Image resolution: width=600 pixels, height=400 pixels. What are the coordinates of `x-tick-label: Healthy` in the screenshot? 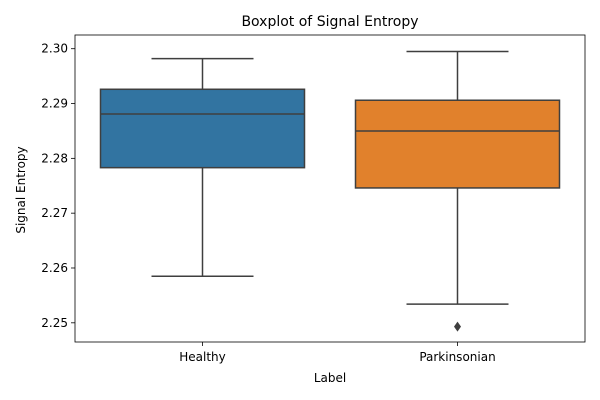 It's located at (202, 357).